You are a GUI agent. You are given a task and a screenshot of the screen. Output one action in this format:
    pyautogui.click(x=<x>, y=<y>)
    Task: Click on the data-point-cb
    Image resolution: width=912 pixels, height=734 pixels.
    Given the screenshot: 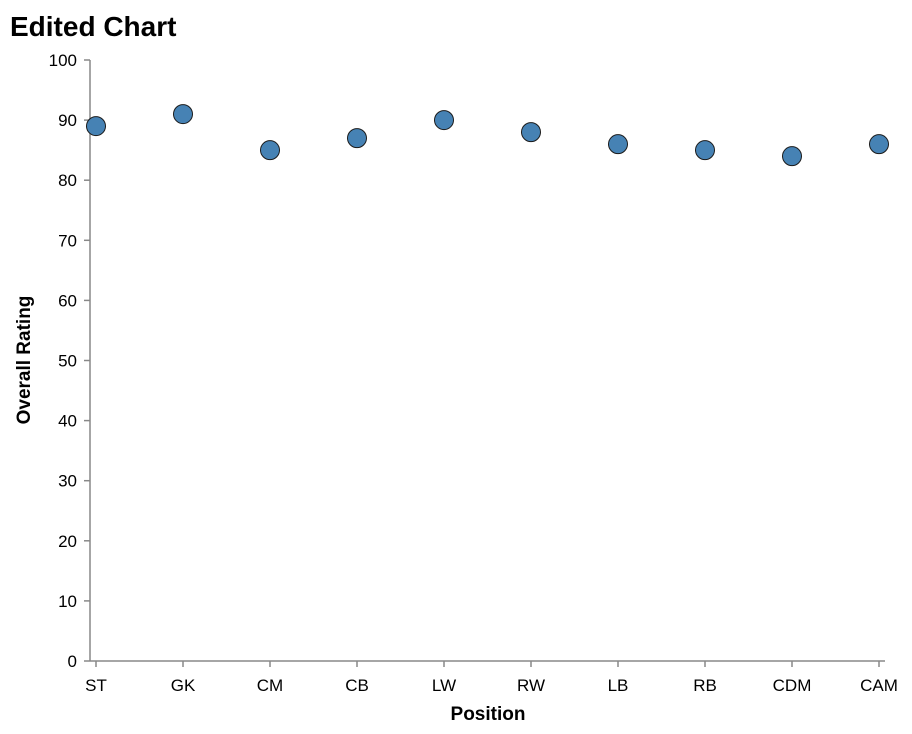 What is the action you would take?
    pyautogui.click(x=357, y=138)
    